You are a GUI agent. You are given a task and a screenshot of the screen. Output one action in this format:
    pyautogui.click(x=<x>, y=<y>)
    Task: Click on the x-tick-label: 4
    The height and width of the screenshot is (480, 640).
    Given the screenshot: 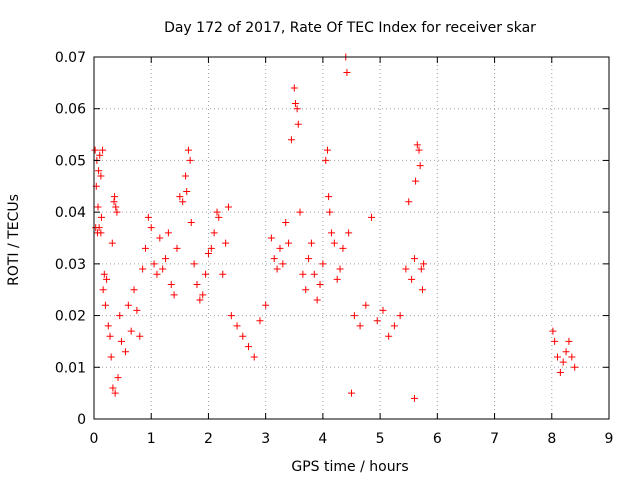 What is the action you would take?
    pyautogui.click(x=322, y=439)
    